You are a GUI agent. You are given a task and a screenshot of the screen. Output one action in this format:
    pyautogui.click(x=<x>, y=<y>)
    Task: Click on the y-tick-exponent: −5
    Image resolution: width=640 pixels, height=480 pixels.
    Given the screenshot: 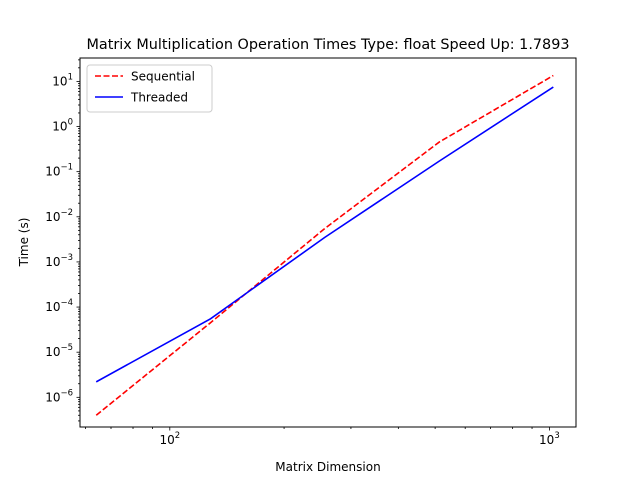 What is the action you would take?
    pyautogui.click(x=66, y=348)
    